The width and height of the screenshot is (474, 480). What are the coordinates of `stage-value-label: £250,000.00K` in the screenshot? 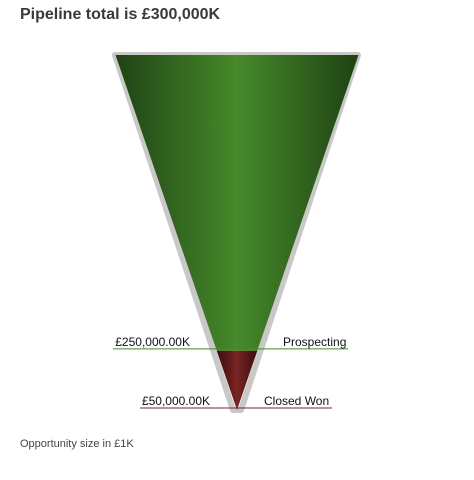 It's located at (152, 342).